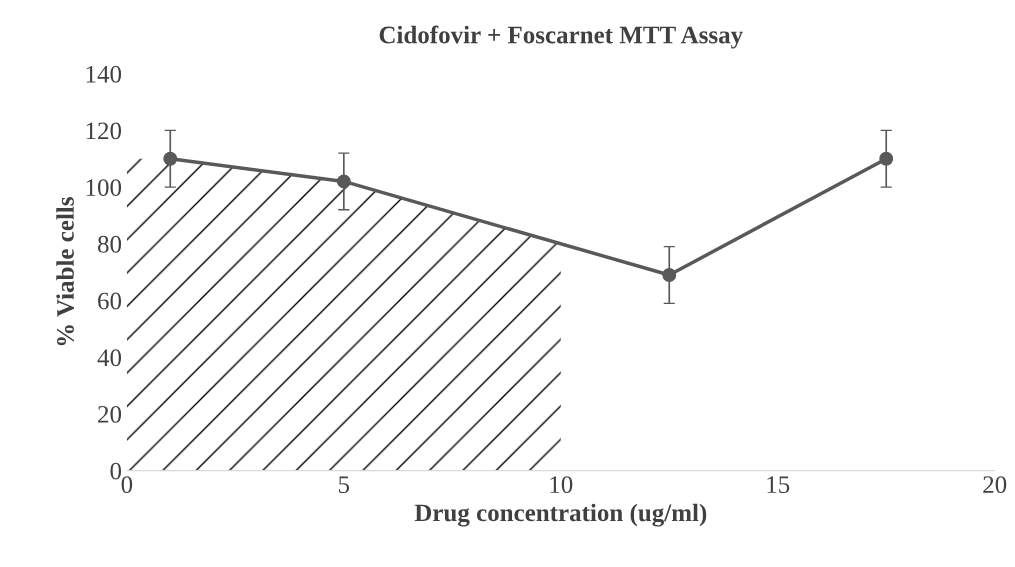 This screenshot has height=567, width=1015. What do you see at coordinates (104, 188) in the screenshot?
I see `y-tick-label: 100` at bounding box center [104, 188].